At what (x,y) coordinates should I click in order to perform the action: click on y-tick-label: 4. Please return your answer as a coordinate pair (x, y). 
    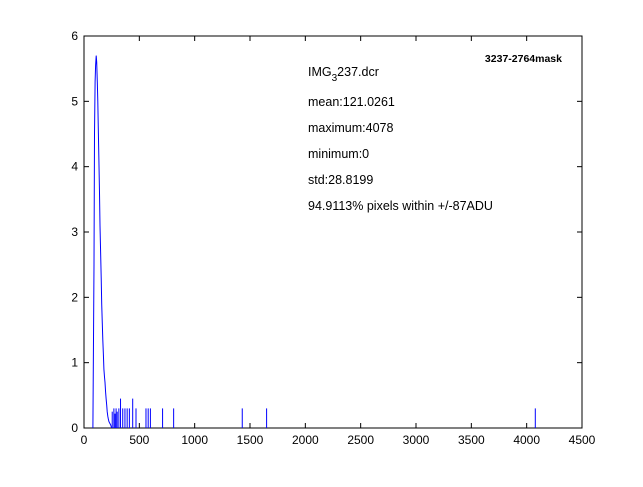
    Looking at the image, I should click on (74, 167).